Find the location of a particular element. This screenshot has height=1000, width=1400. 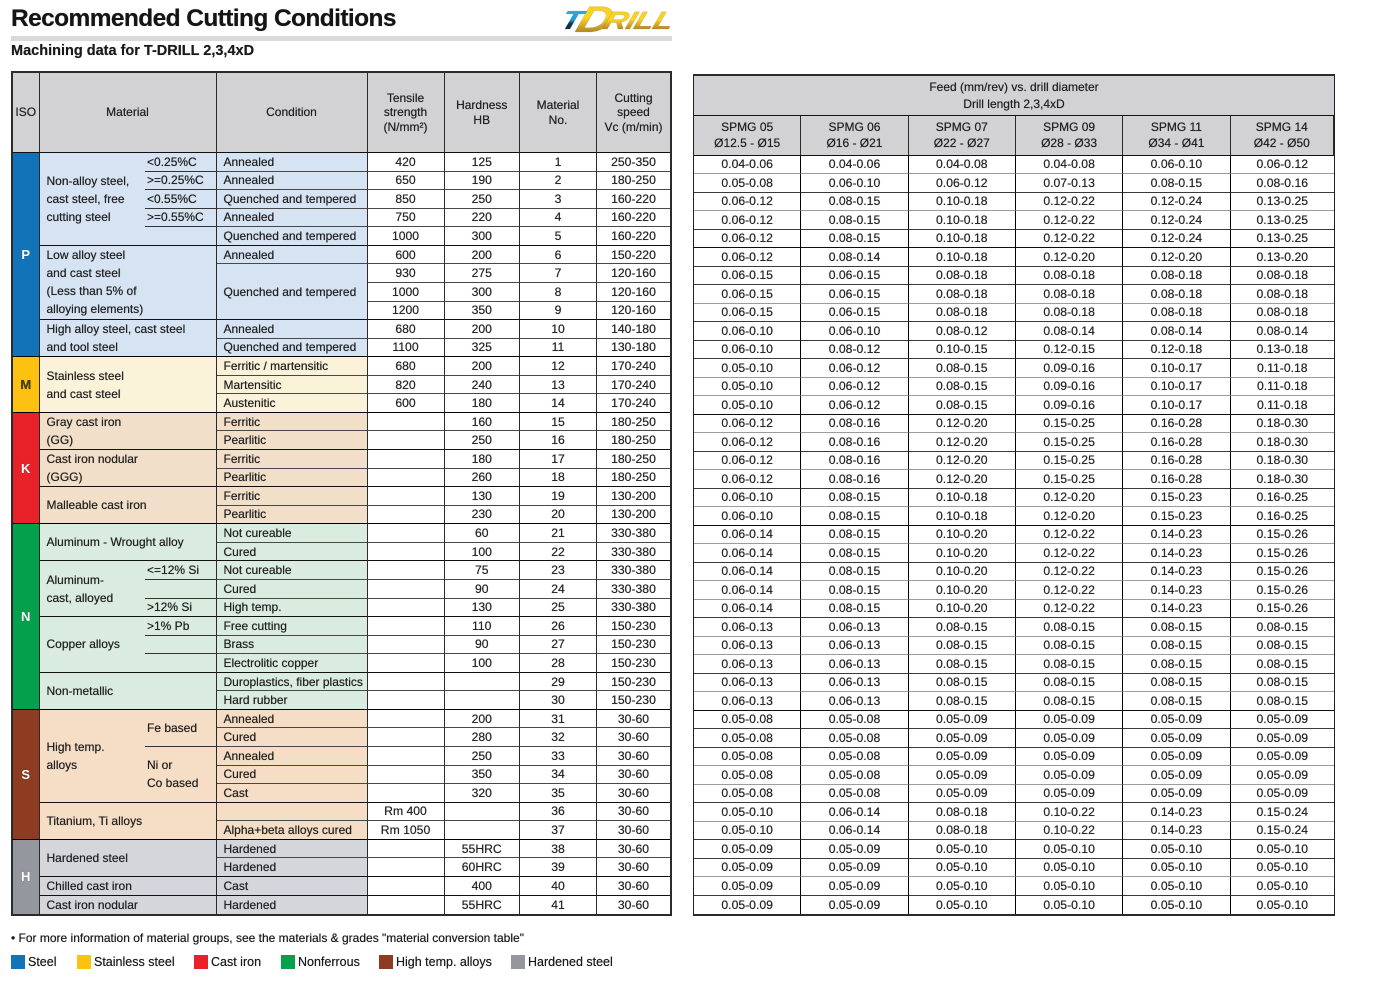

svg-text: RILL is located at coordinates (638, 21).